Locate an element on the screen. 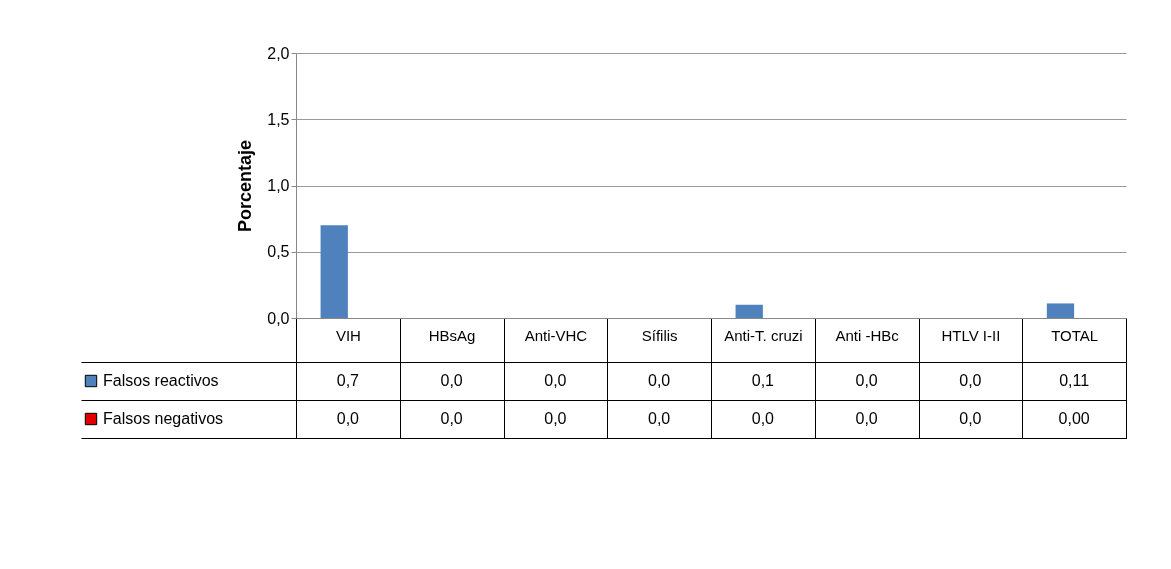  y-axis-title: Porcentaje is located at coordinates (245, 186).